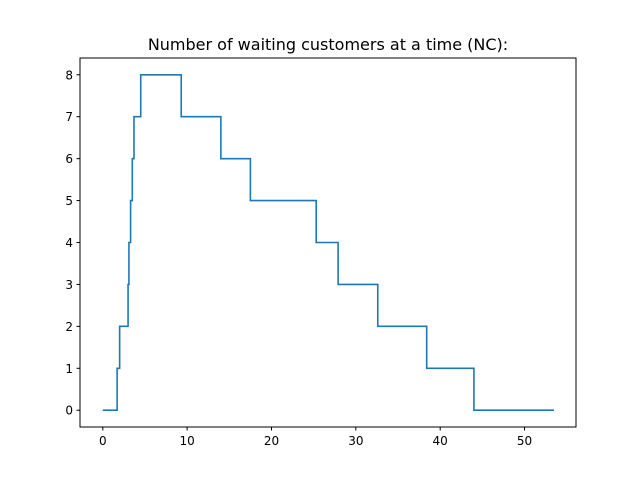  I want to click on y-tick-label: 5, so click(69, 201).